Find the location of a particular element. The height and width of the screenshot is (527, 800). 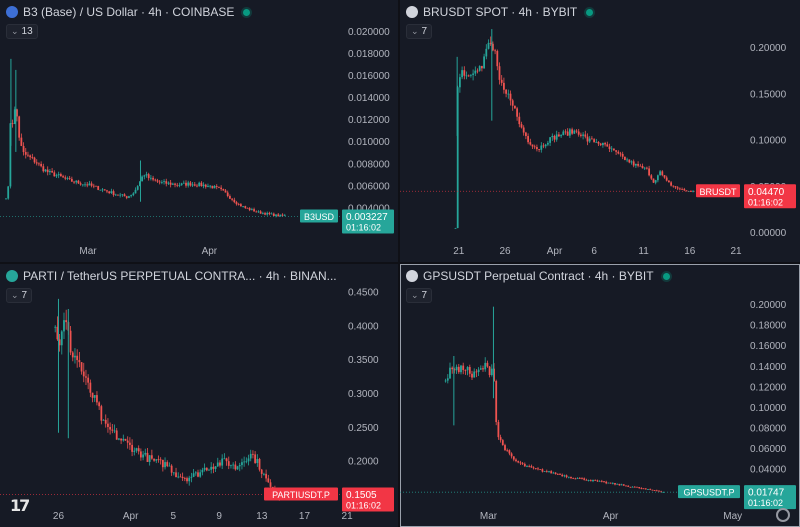

x-tick-label: 11 is located at coordinates (643, 251).